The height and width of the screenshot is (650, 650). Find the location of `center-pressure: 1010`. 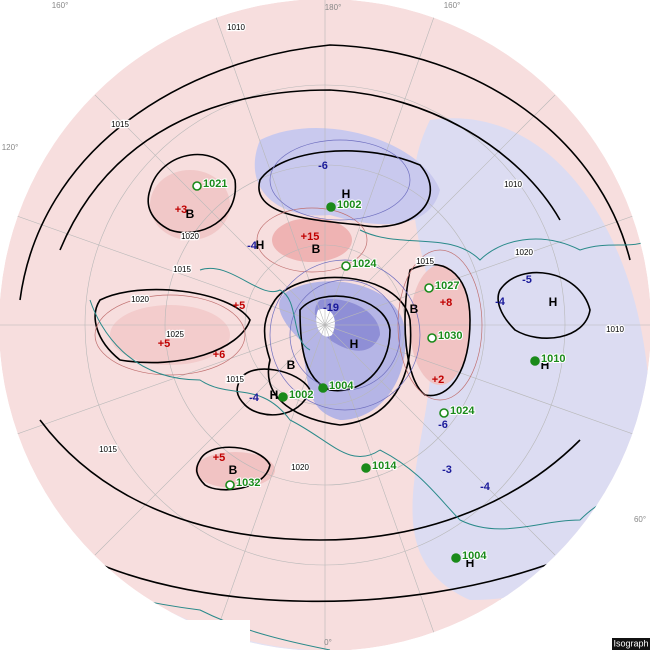

center-pressure: 1010 is located at coordinates (553, 359).